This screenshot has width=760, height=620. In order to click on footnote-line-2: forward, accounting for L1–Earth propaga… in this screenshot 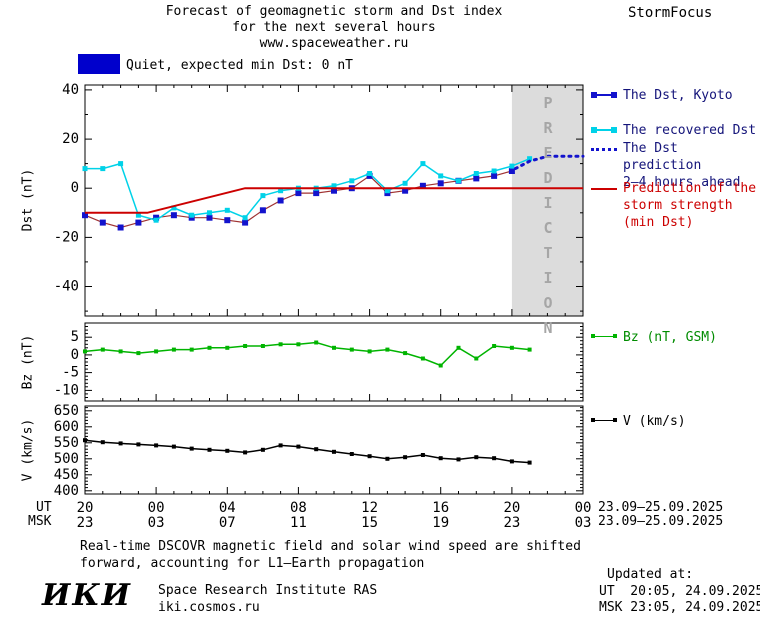, I will do `click(252, 563)`.